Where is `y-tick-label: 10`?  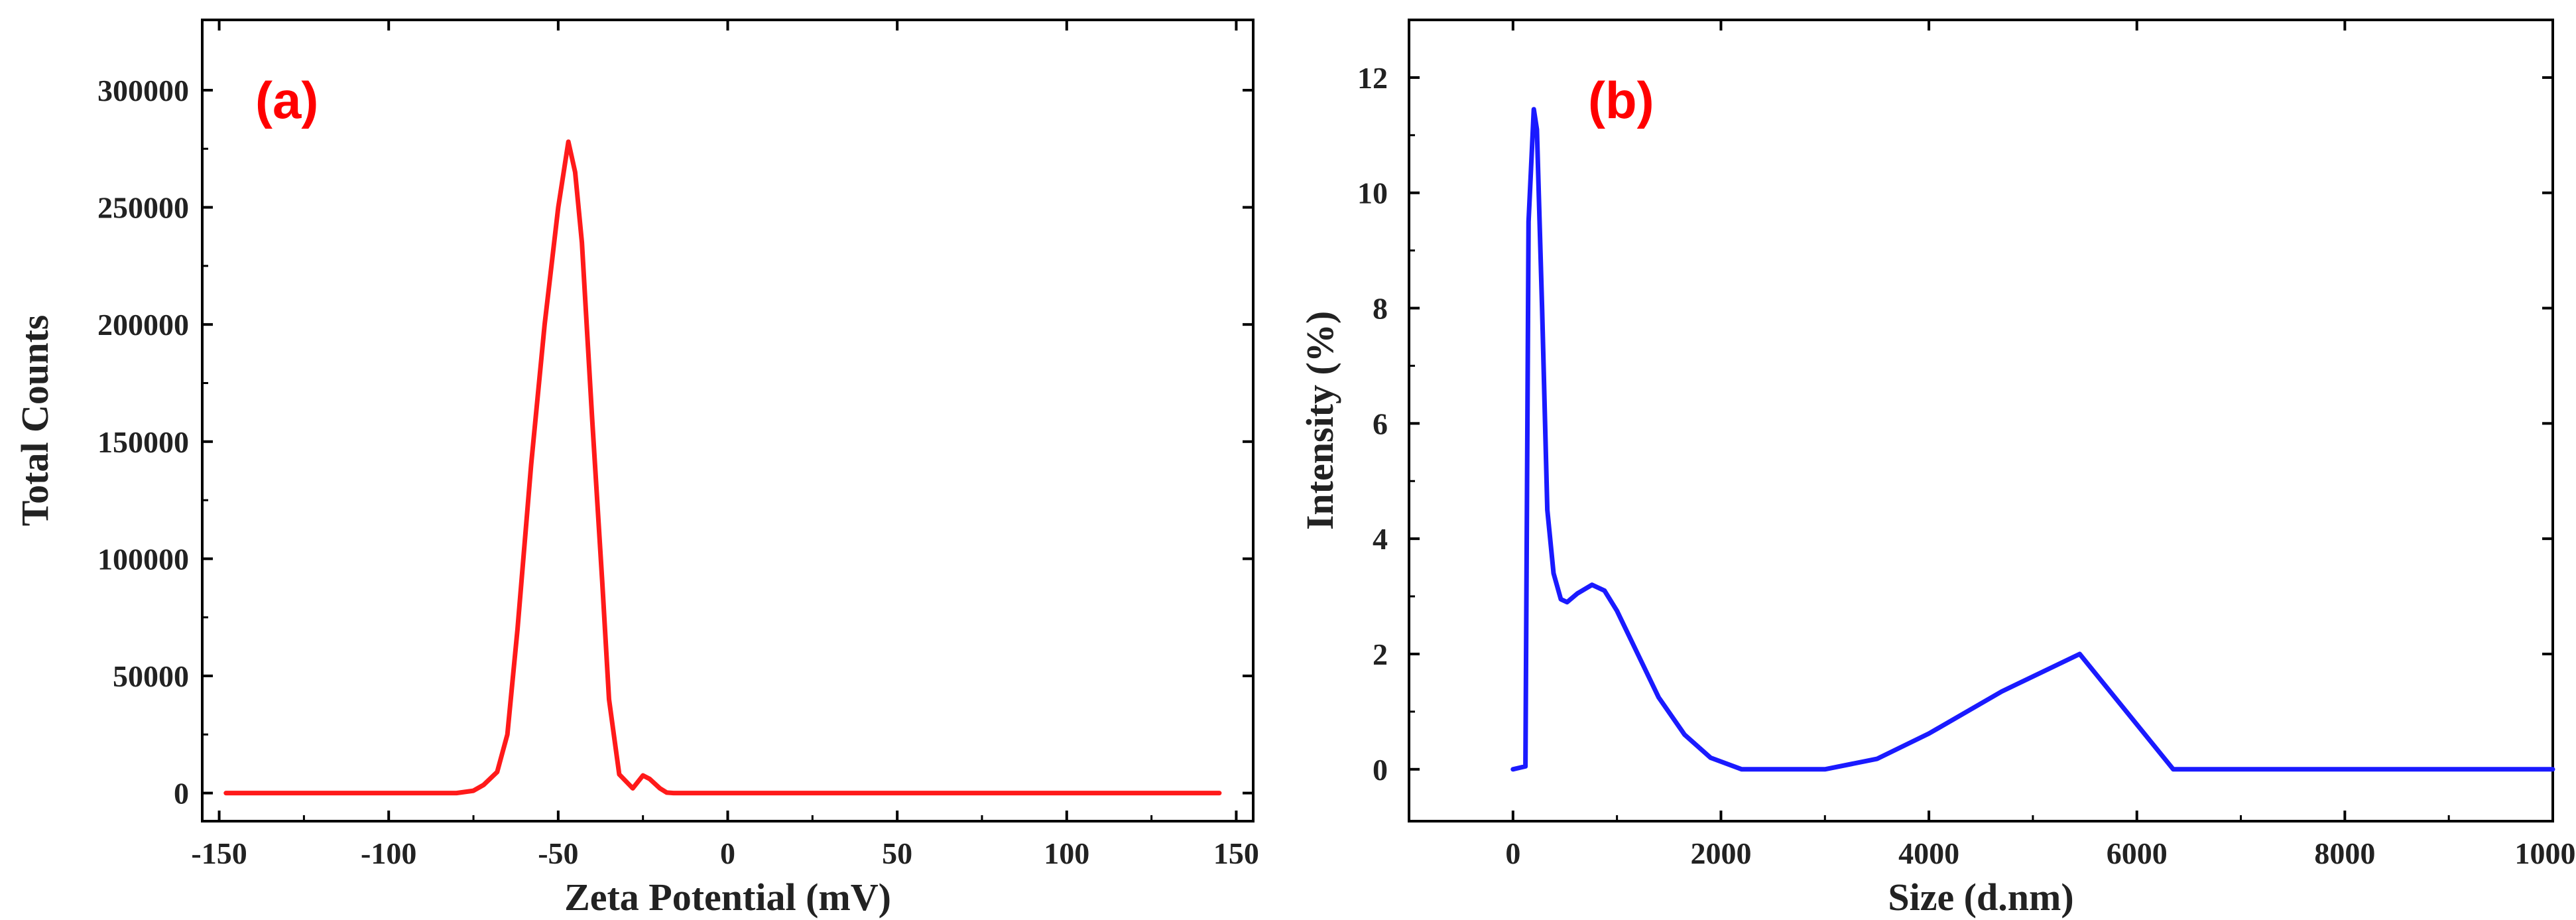 y-tick-label: 10 is located at coordinates (1372, 193).